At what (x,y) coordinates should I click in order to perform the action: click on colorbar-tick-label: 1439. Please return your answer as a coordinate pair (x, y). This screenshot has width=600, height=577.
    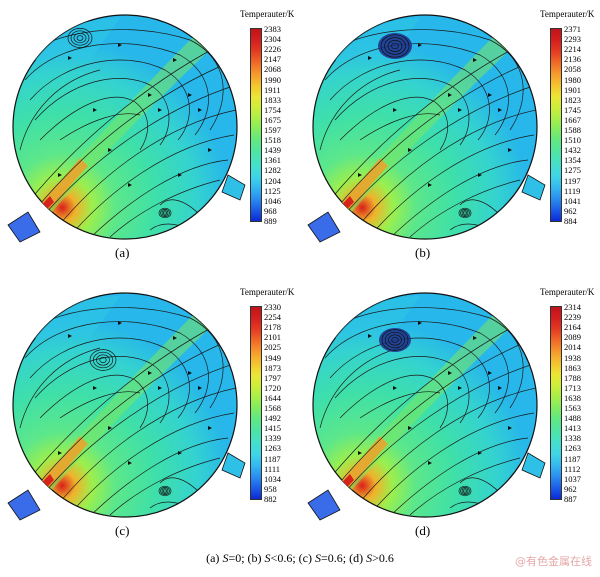
    Looking at the image, I should click on (272, 150).